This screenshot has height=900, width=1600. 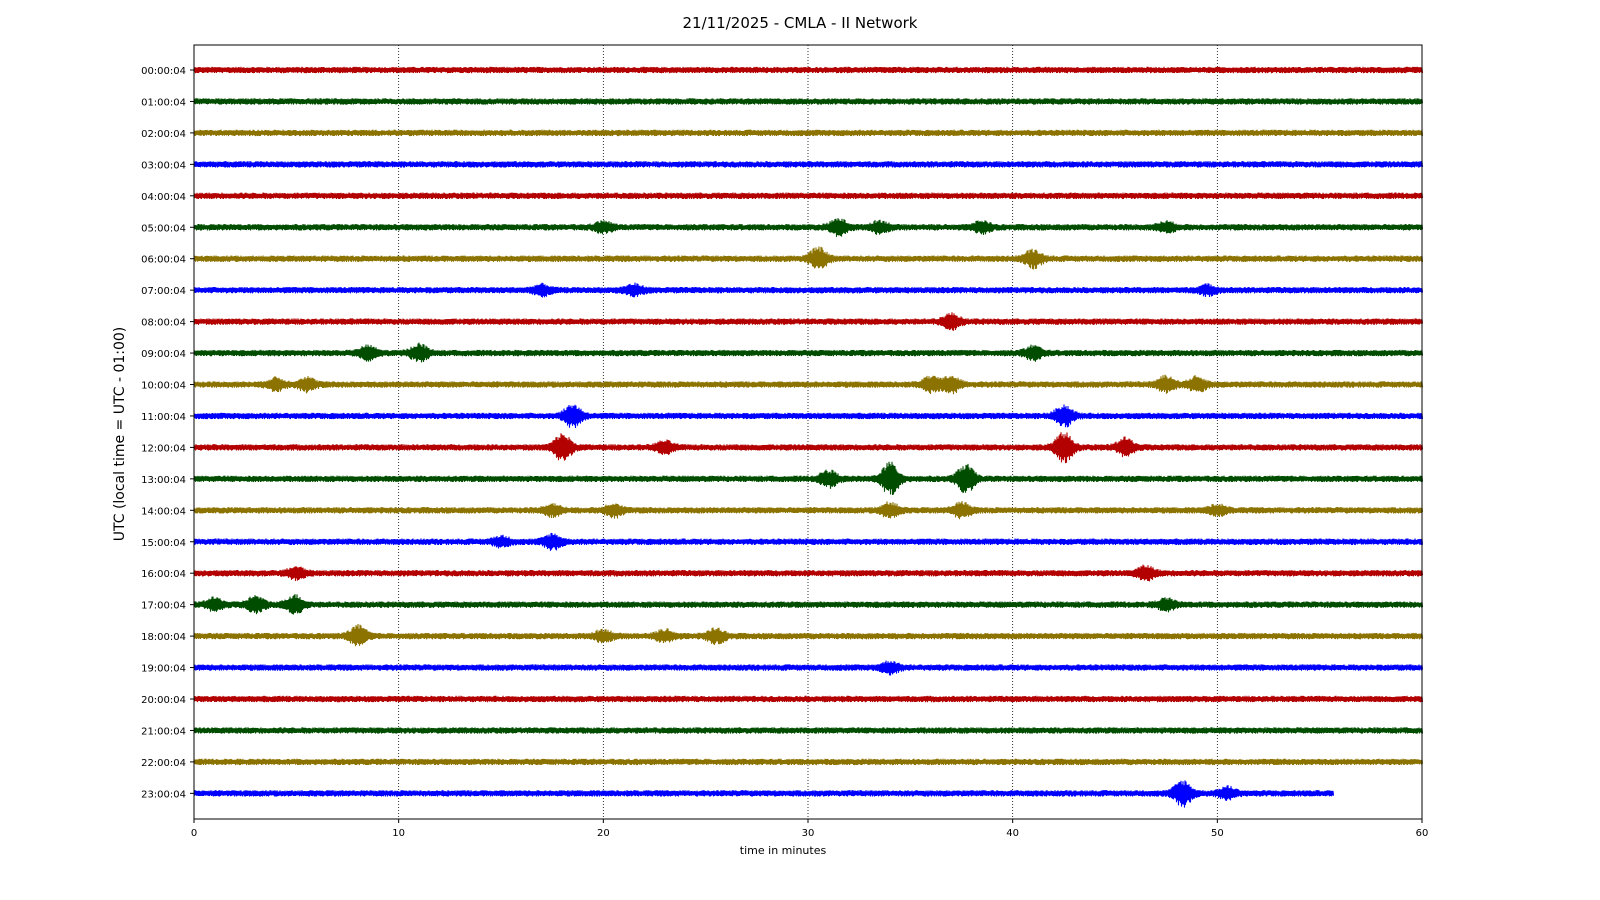 What do you see at coordinates (163, 386) in the screenshot?
I see `y-tick-label: 10:00:04` at bounding box center [163, 386].